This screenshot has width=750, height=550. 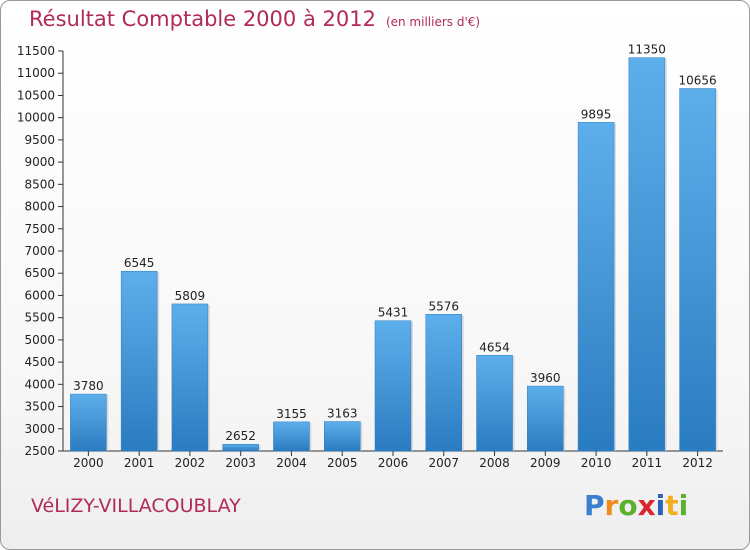 What do you see at coordinates (39, 340) in the screenshot?
I see `y-tick-label: 5000` at bounding box center [39, 340].